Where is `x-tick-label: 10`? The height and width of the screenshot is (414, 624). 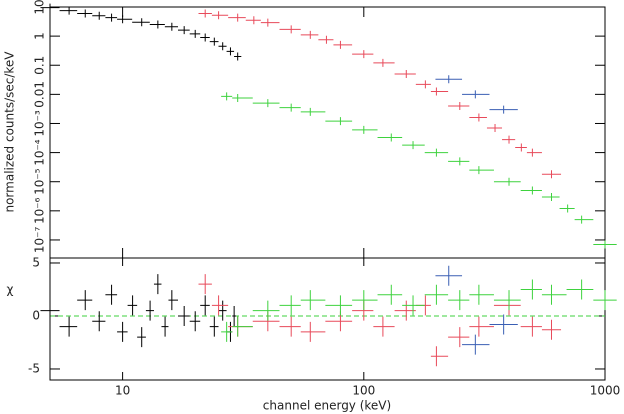 x-tick-label: 10 is located at coordinates (122, 391).